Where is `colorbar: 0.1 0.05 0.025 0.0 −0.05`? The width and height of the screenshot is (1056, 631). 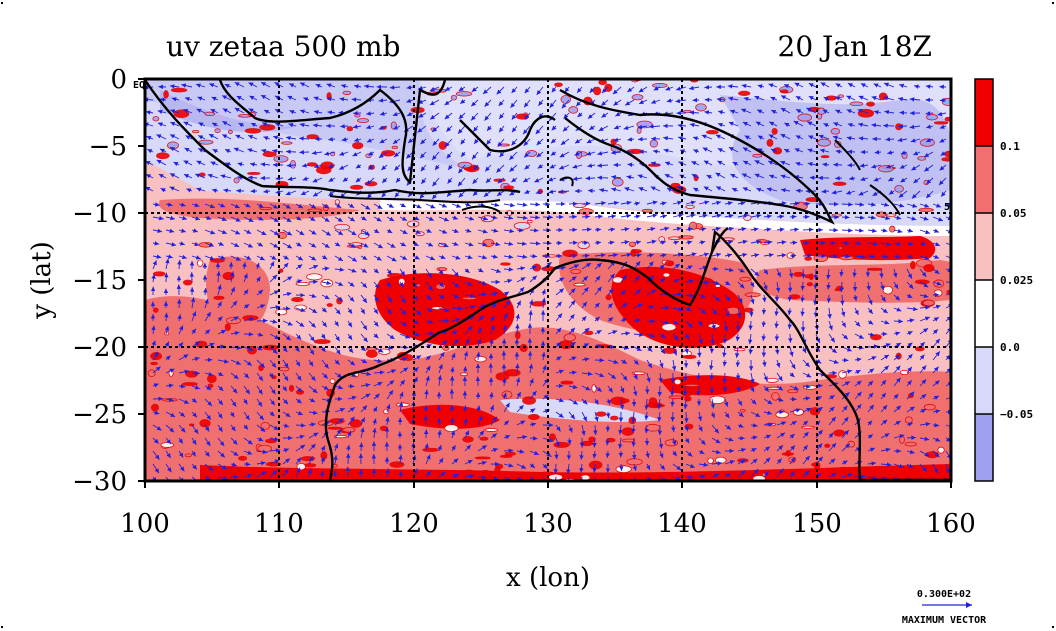
colorbar: 0.1 0.05 0.025 0.0 −0.05 is located at coordinates (1003, 280).